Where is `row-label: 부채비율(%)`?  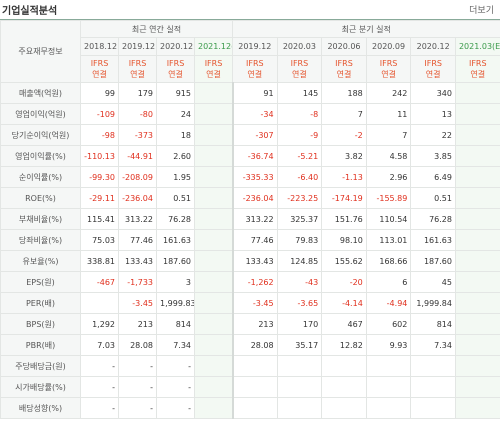 row-label: 부채비율(%) is located at coordinates (40, 219).